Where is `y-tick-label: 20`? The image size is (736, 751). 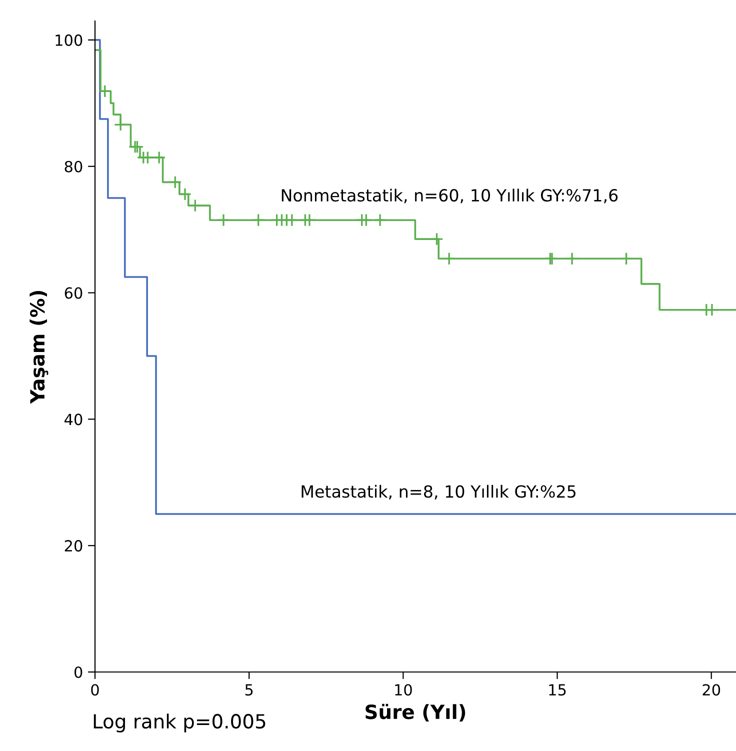
y-tick-label: 20 is located at coordinates (73, 546).